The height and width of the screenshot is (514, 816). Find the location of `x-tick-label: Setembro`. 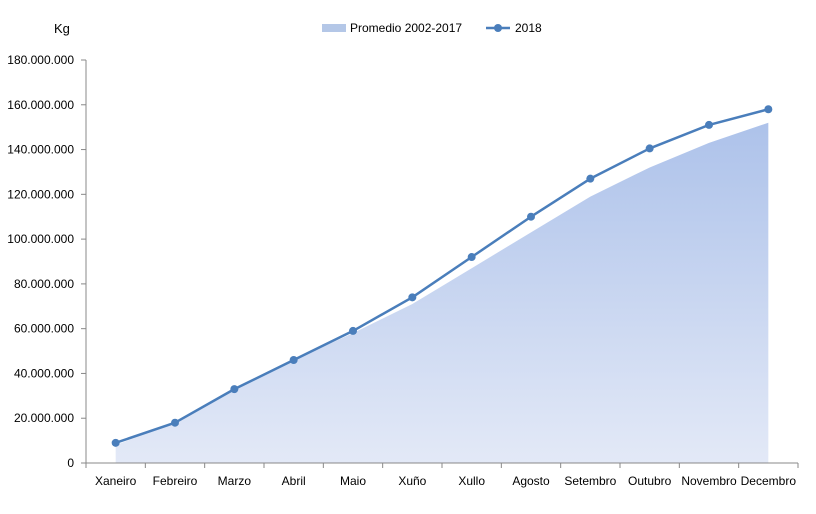

x-tick-label: Setembro is located at coordinates (590, 481).